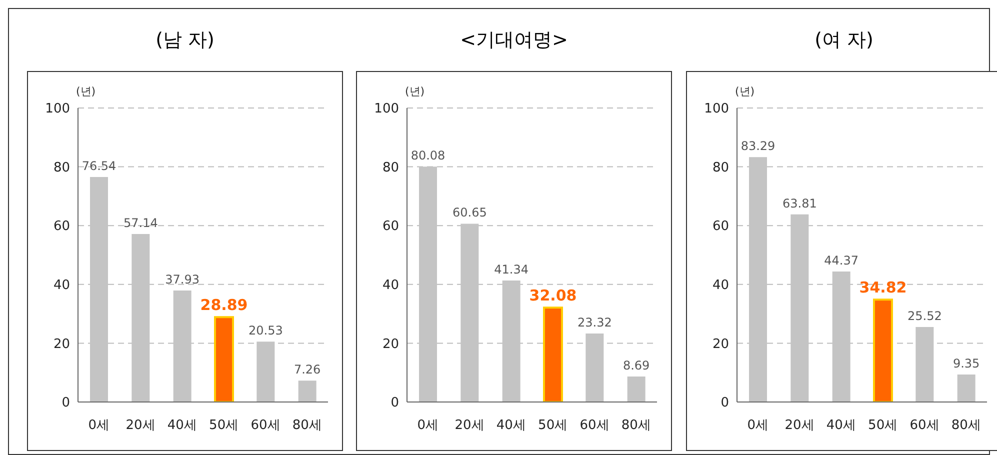 The height and width of the screenshot is (455, 997). What do you see at coordinates (594, 322) in the screenshot?
I see `data-label: 23.32` at bounding box center [594, 322].